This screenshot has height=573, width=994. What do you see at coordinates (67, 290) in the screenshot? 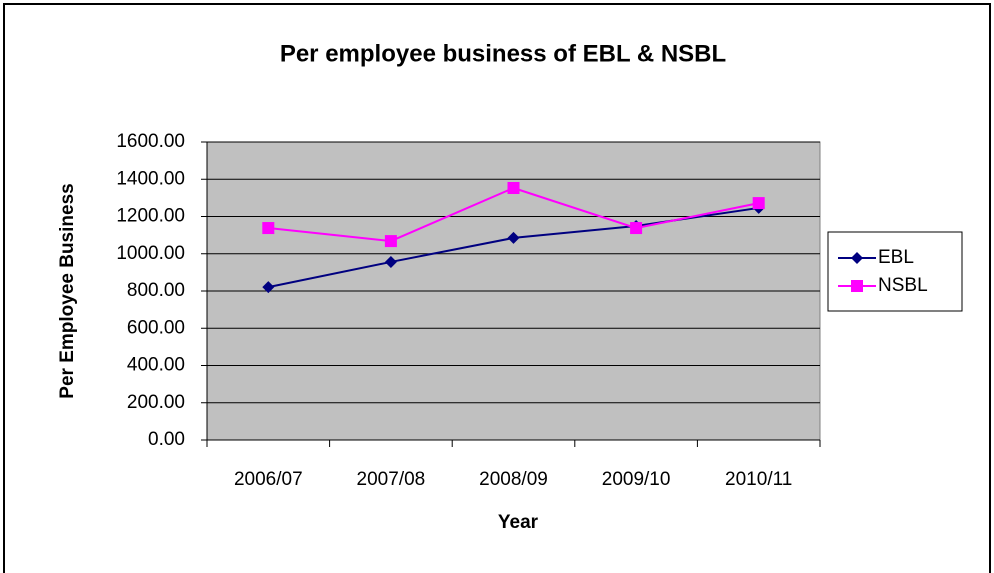
I see `y-axis-label: Per Employee Business` at bounding box center [67, 290].